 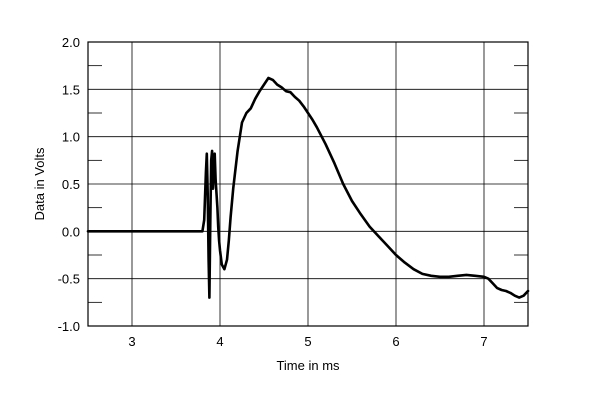 What do you see at coordinates (71, 89) in the screenshot?
I see `y-tick-label: 1.5` at bounding box center [71, 89].